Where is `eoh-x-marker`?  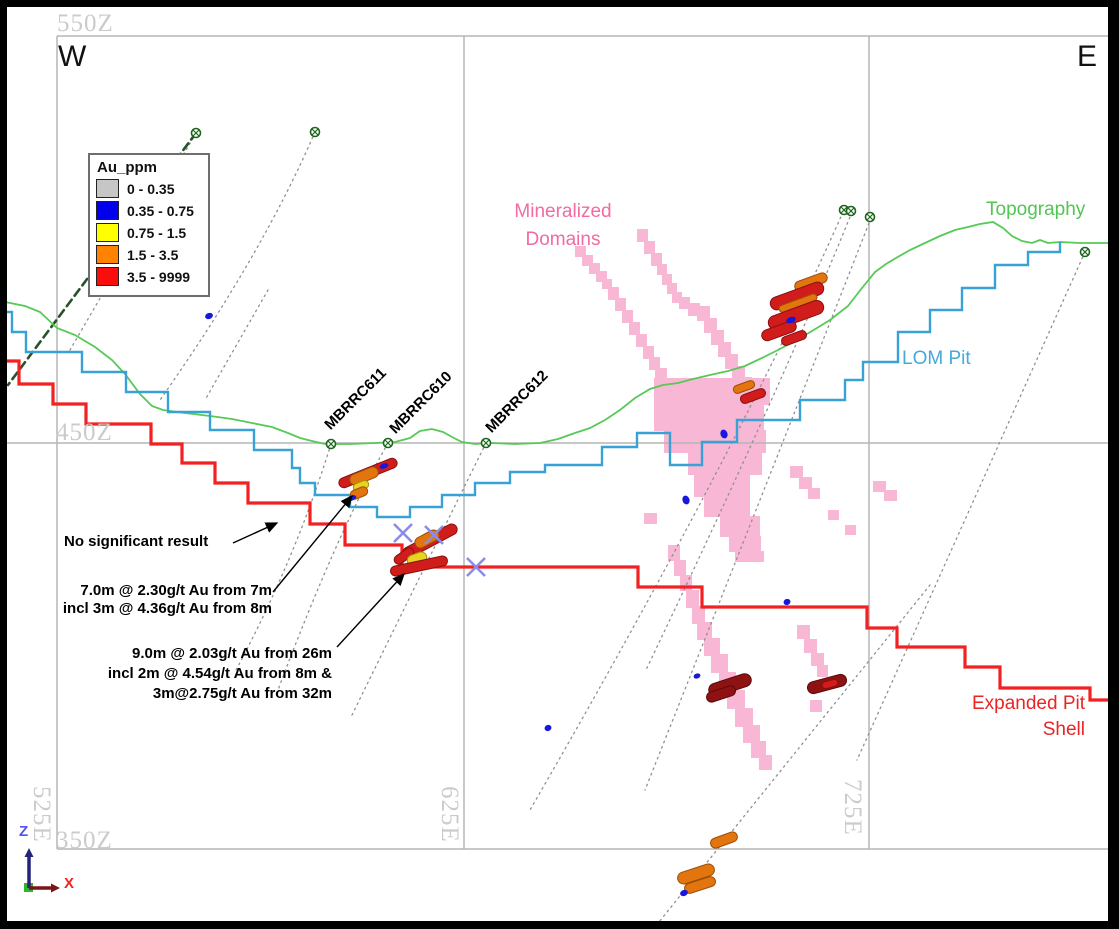
eoh-x-marker is located at coordinates (403, 533).